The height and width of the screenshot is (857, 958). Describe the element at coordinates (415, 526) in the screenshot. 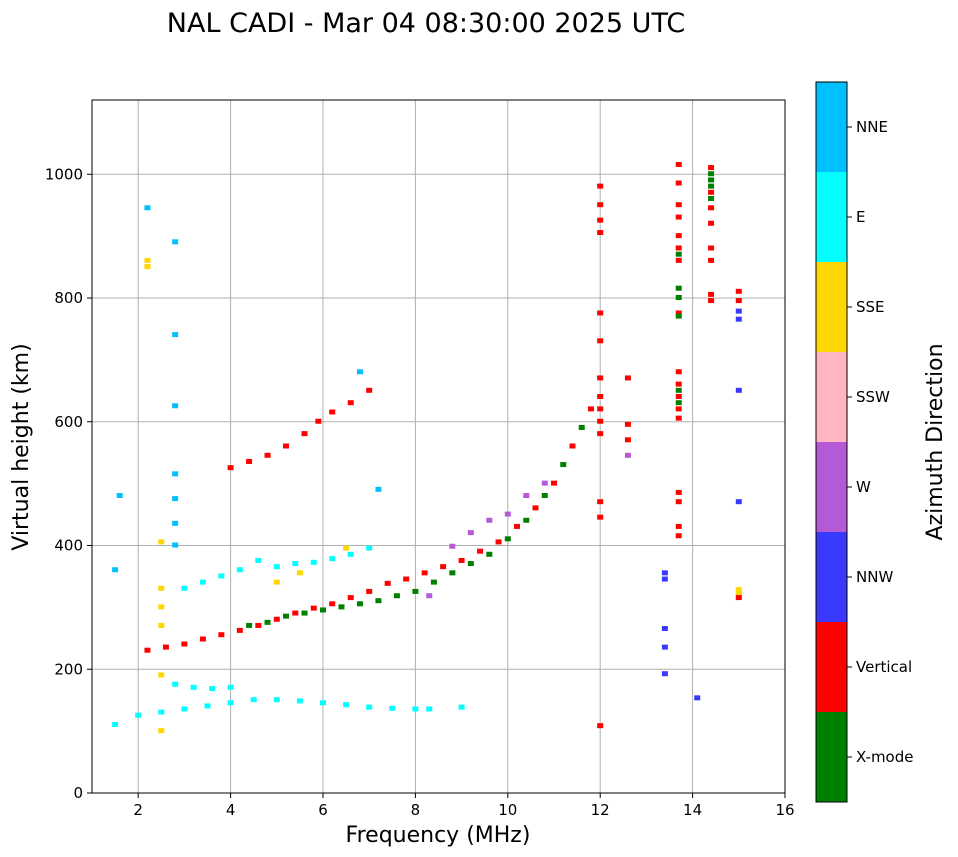

I see `trace-x-mode-trace` at that location.